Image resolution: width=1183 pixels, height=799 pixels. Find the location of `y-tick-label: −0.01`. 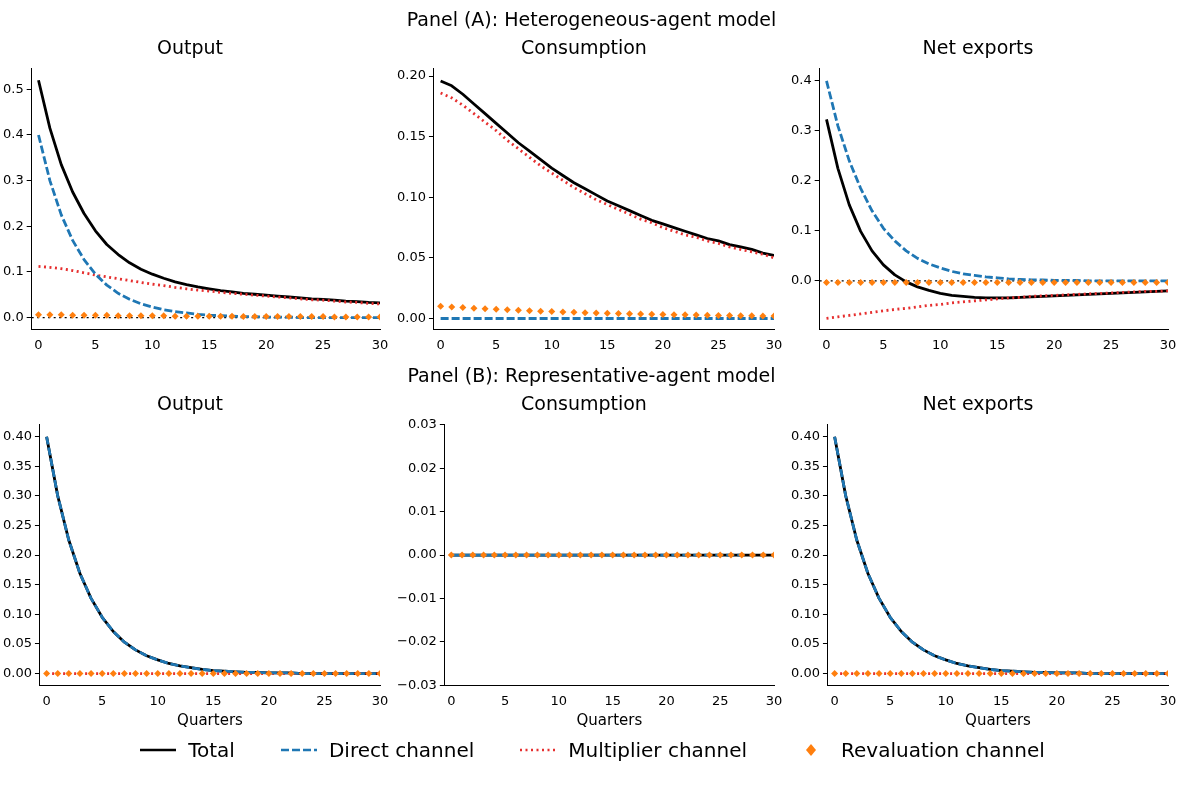

y-tick-label: −0.01 is located at coordinates (416, 597).